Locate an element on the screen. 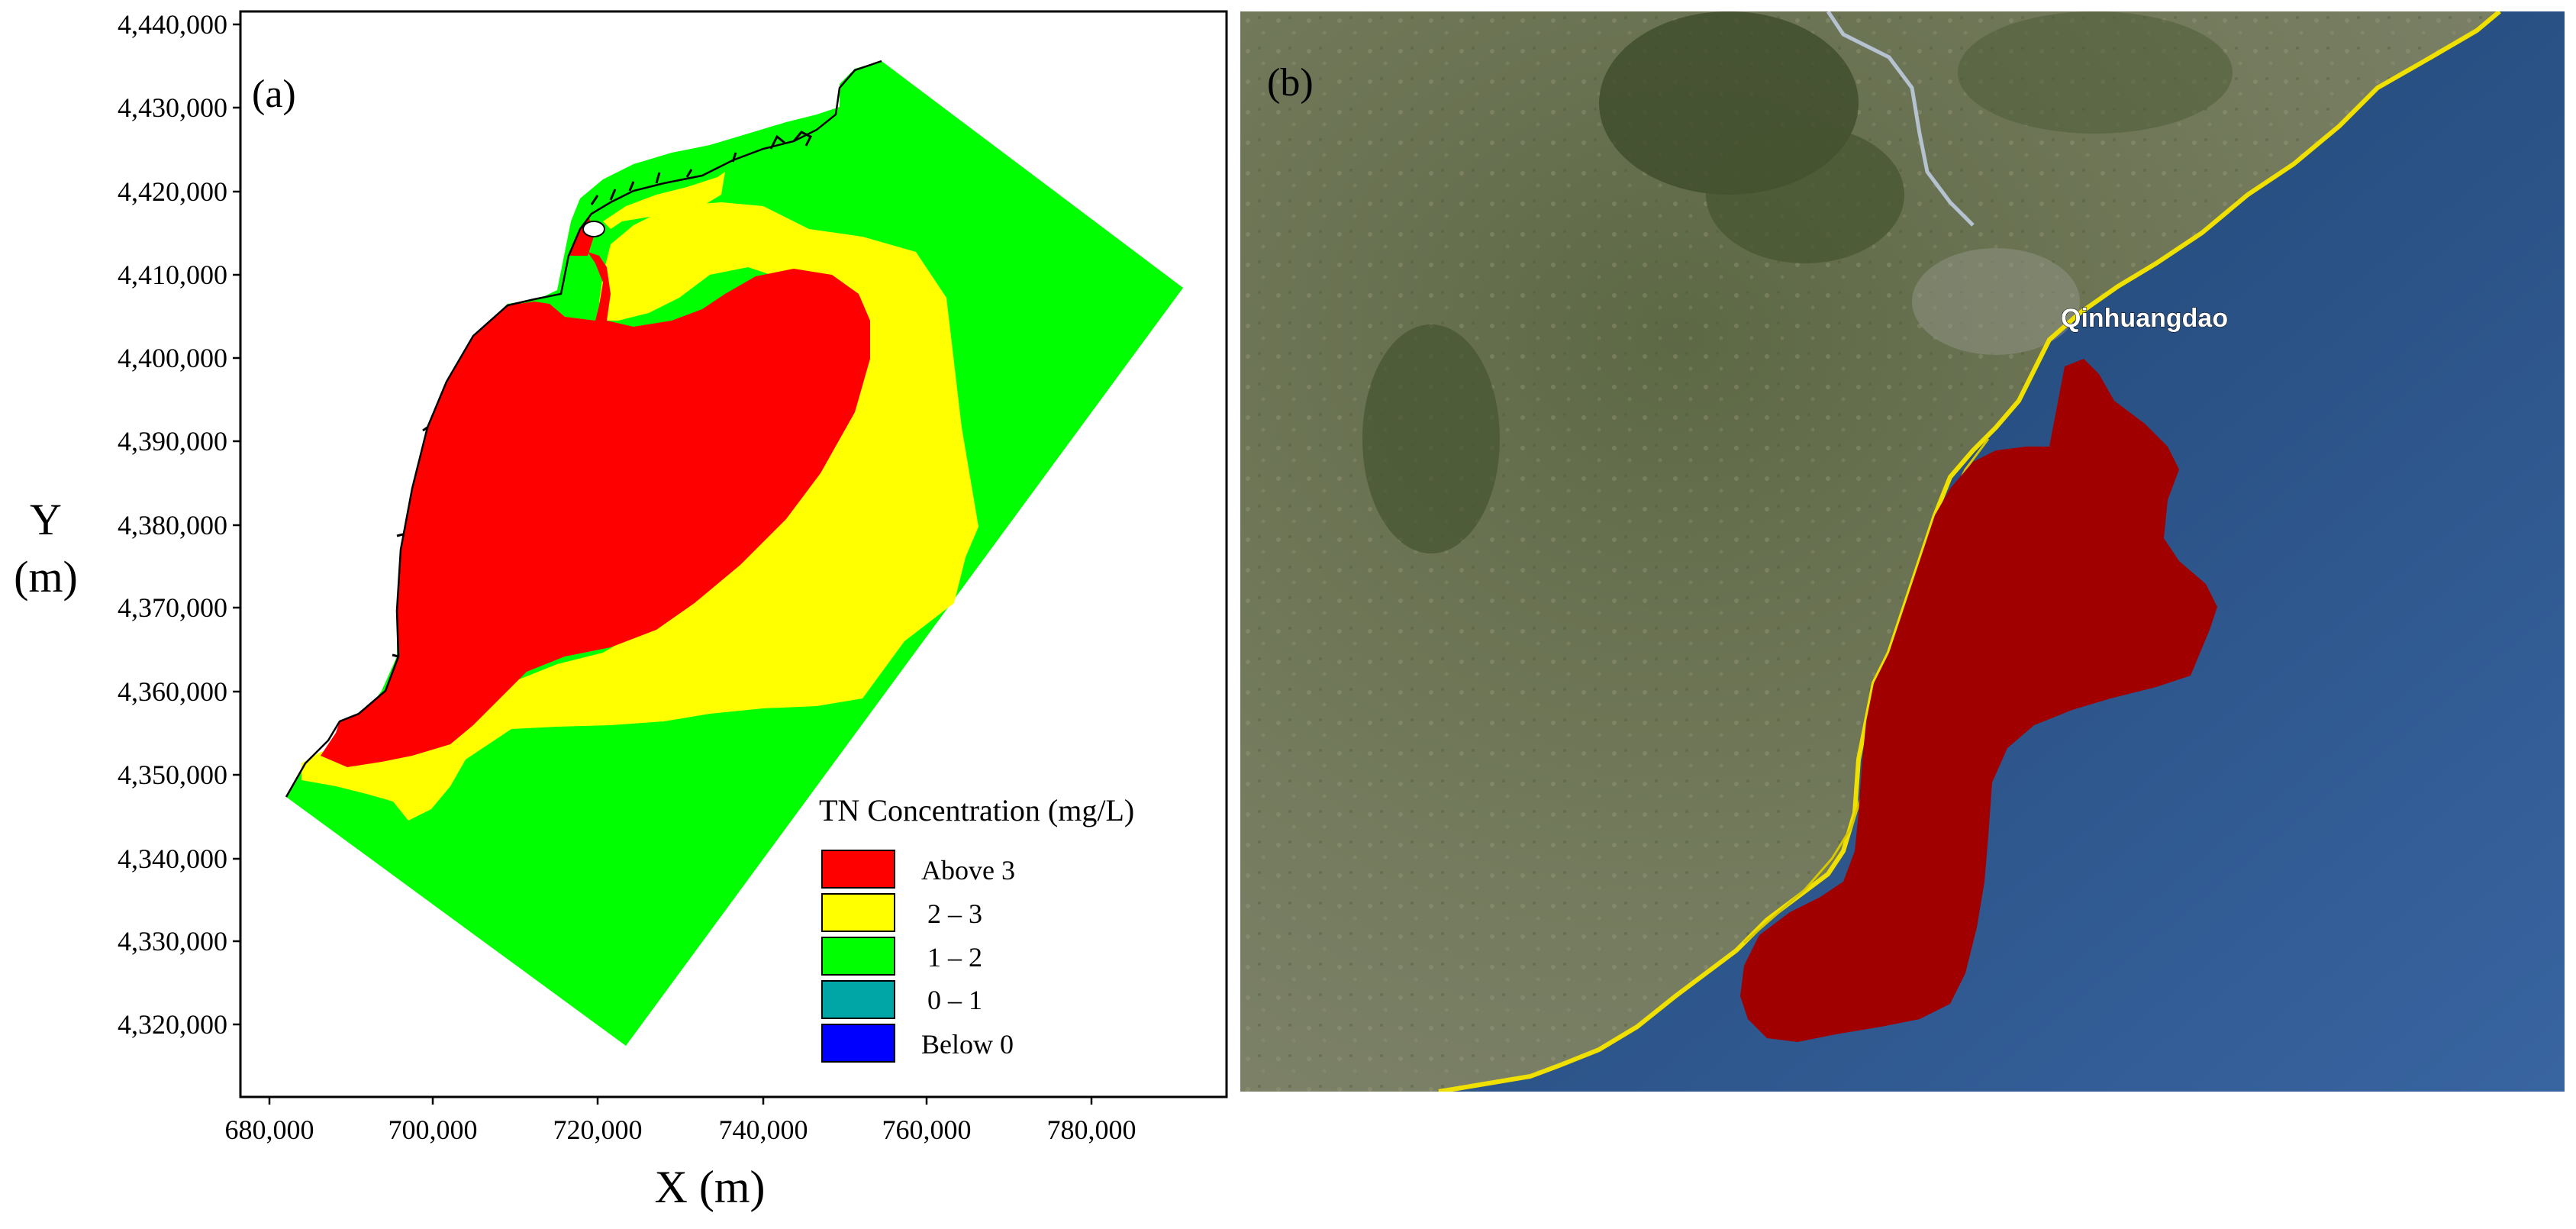 The height and width of the screenshot is (1229, 2576). x-axis-title: X (m) is located at coordinates (711, 1187).